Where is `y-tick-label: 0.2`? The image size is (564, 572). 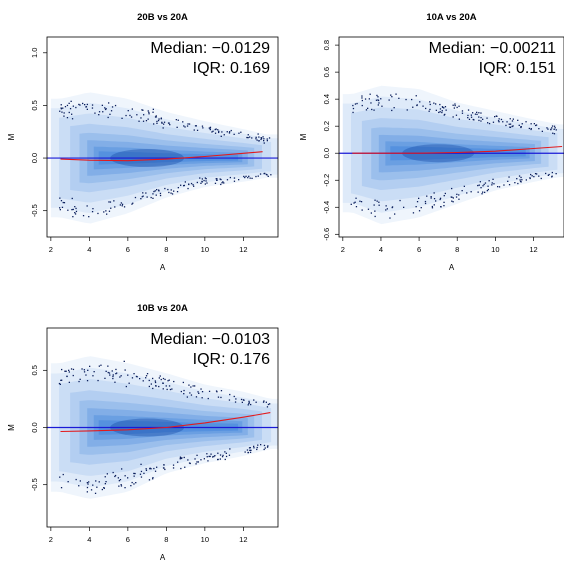
y-tick-label: 0.2 is located at coordinates (326, 126).